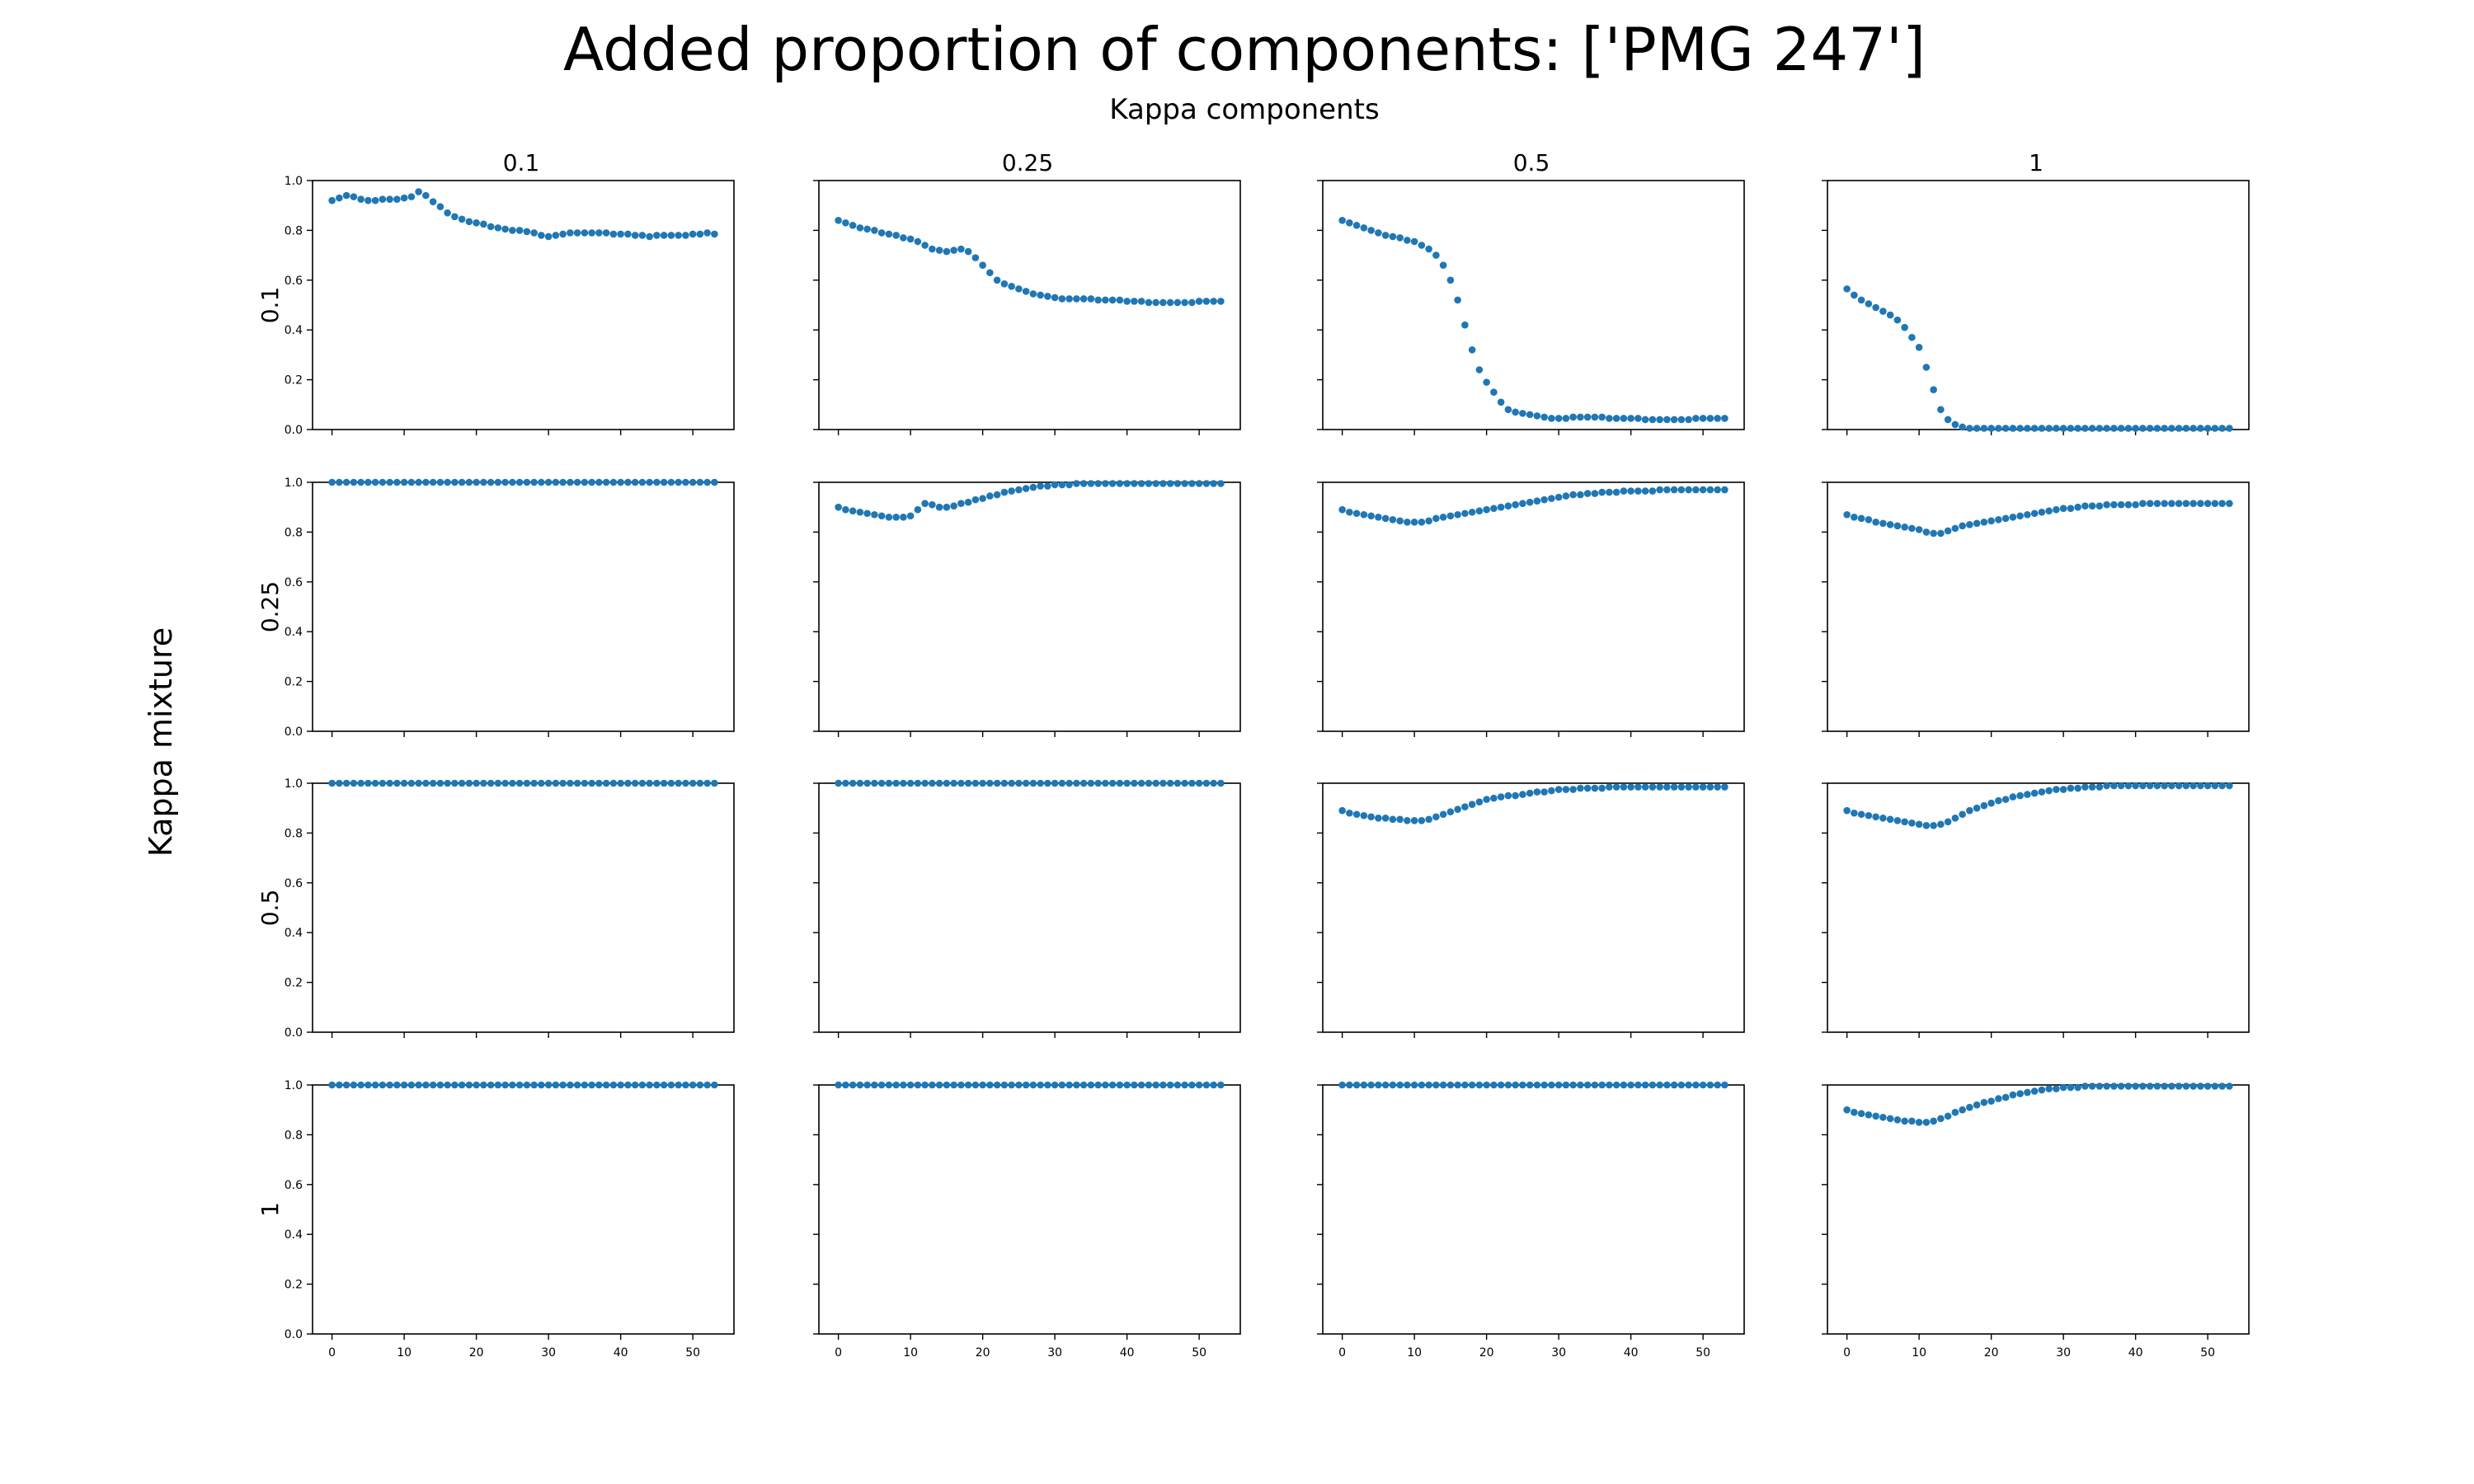  What do you see at coordinates (294, 983) in the screenshot?
I see `y-tick-label: 0.2` at bounding box center [294, 983].